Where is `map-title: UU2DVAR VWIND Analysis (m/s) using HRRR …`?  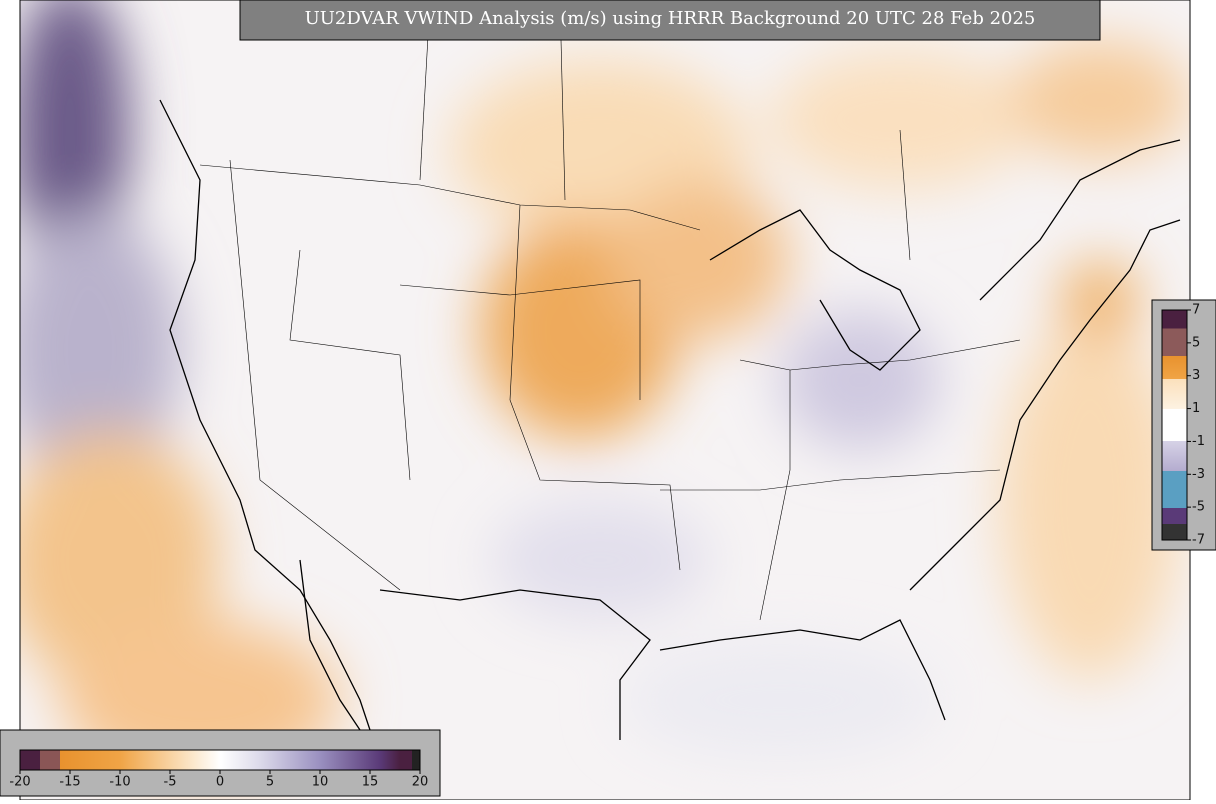
map-title: UU2DVAR VWIND Analysis (m/s) using HRRR … is located at coordinates (670, 18).